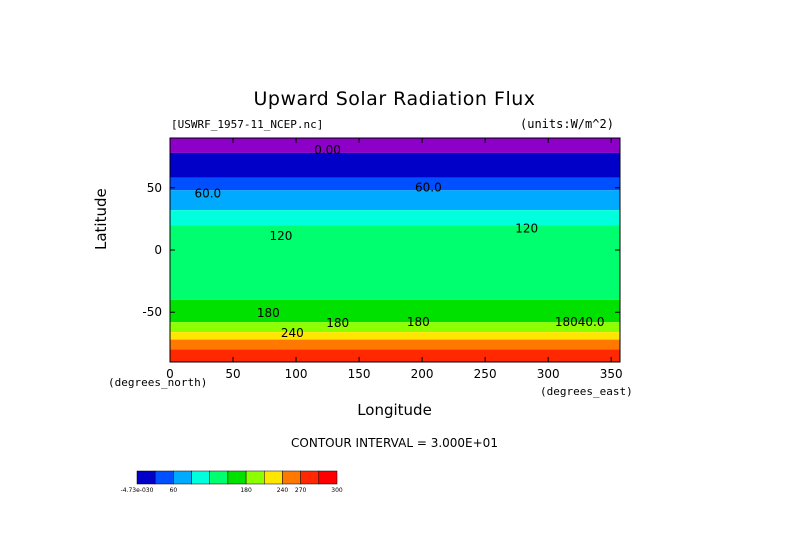  What do you see at coordinates (359, 374) in the screenshot?
I see `x-tick-label: 150` at bounding box center [359, 374].